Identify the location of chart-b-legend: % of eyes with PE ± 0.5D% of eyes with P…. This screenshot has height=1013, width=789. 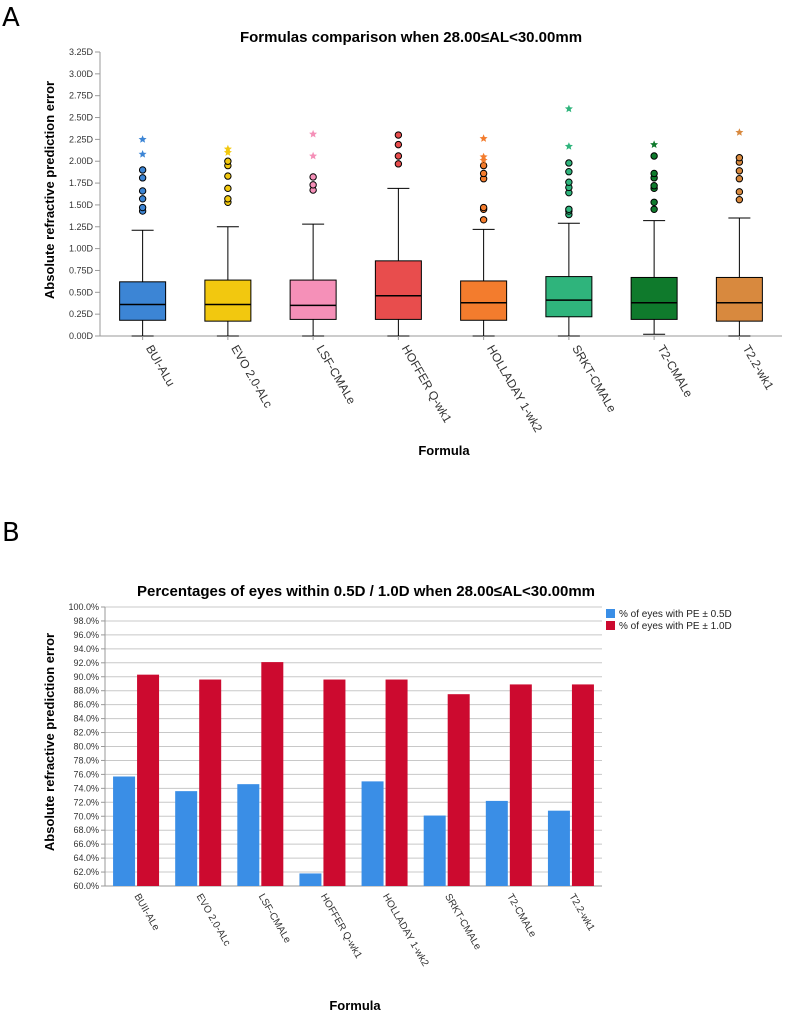
(669, 620).